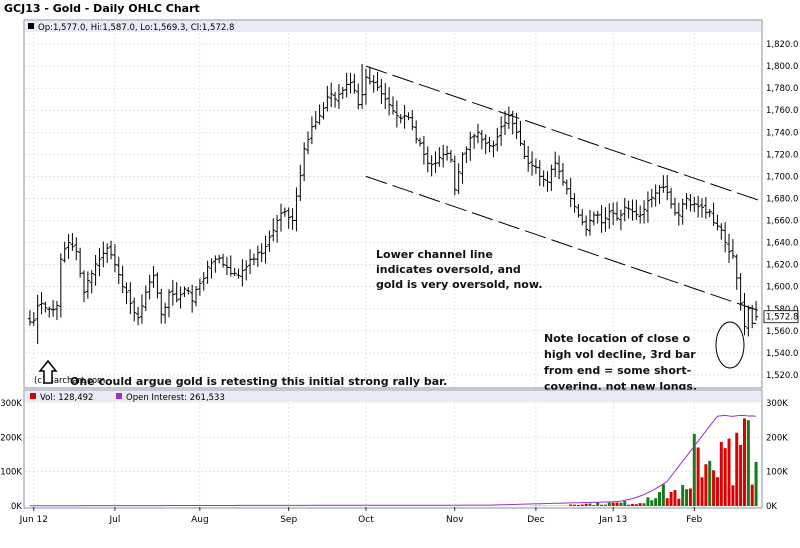 The width and height of the screenshot is (800, 548). What do you see at coordinates (11, 438) in the screenshot?
I see `volume-tick-label-left: 200K` at bounding box center [11, 438].